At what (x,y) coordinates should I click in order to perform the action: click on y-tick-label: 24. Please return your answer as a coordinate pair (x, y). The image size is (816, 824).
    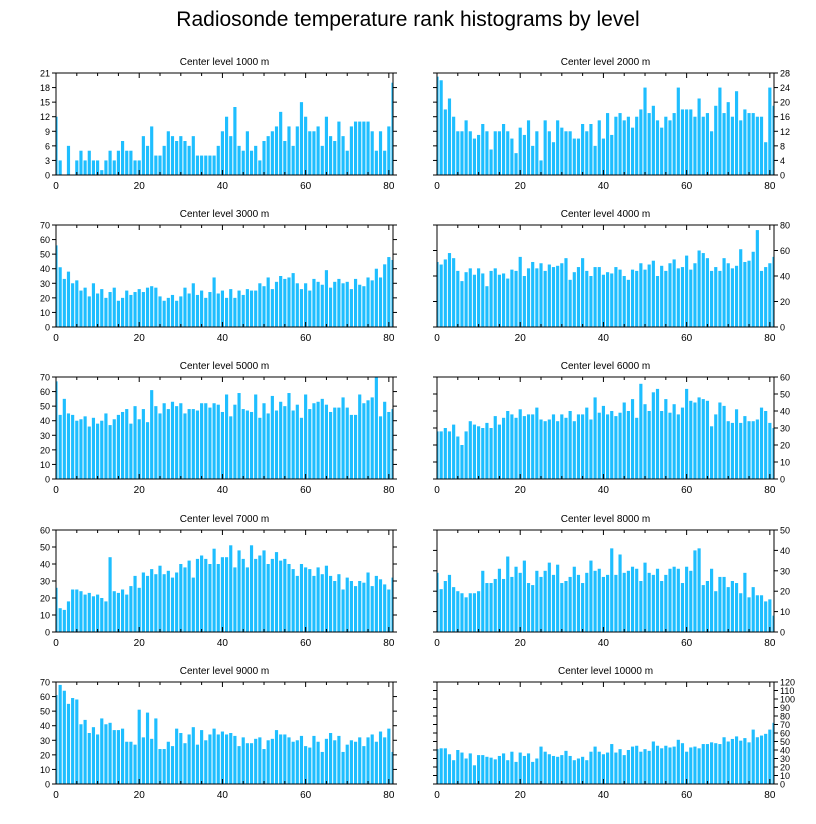
    Looking at the image, I should click on (785, 88).